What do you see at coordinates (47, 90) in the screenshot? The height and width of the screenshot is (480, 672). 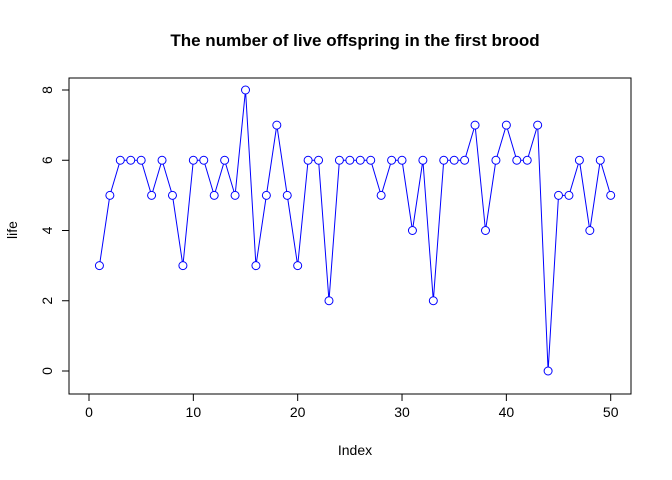 I see `y-tick-label: 8` at bounding box center [47, 90].